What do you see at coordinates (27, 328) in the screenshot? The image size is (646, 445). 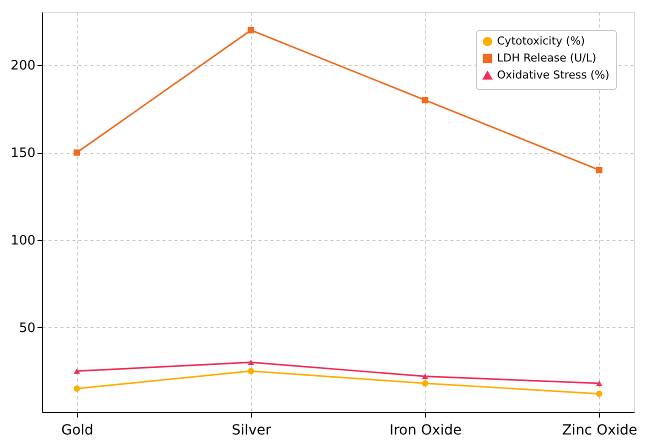 I see `y-tick-label: 50` at bounding box center [27, 328].